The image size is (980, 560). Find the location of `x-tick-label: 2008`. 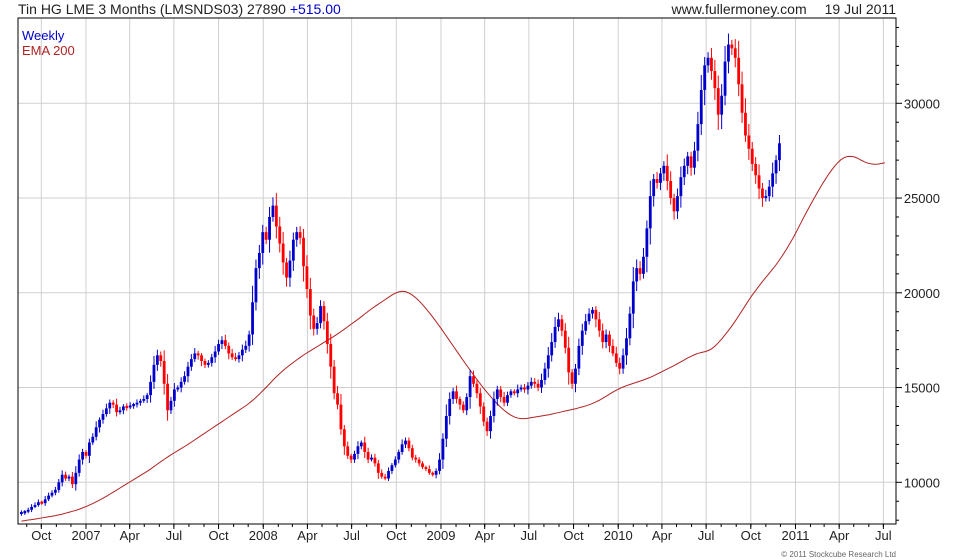

x-tick-label: 2008 is located at coordinates (263, 535).